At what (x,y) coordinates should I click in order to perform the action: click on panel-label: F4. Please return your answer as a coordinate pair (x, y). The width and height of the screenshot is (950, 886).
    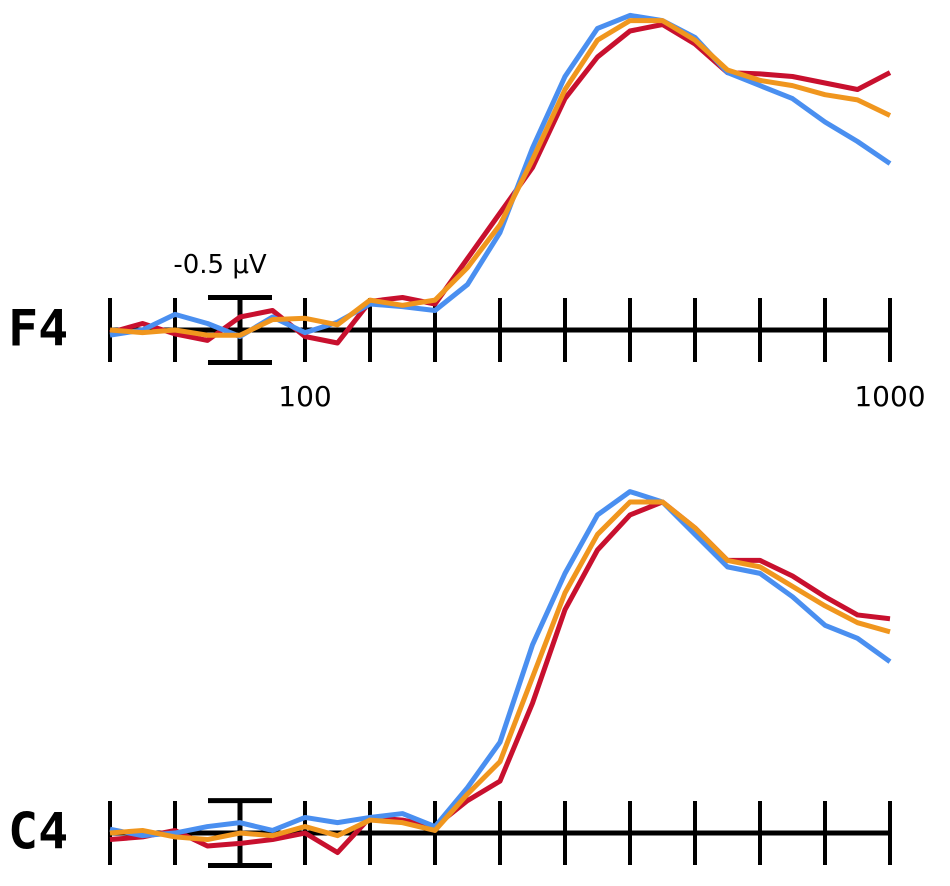
    Looking at the image, I should click on (38, 329).